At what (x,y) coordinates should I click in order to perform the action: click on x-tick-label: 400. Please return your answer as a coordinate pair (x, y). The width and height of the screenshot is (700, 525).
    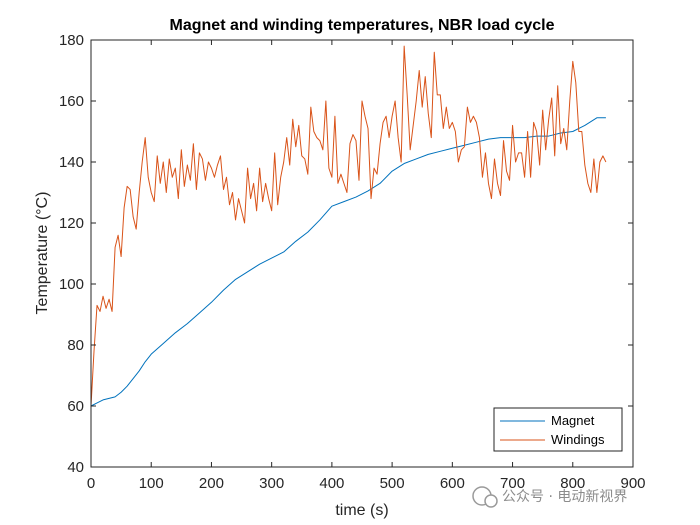
    Looking at the image, I should click on (331, 483).